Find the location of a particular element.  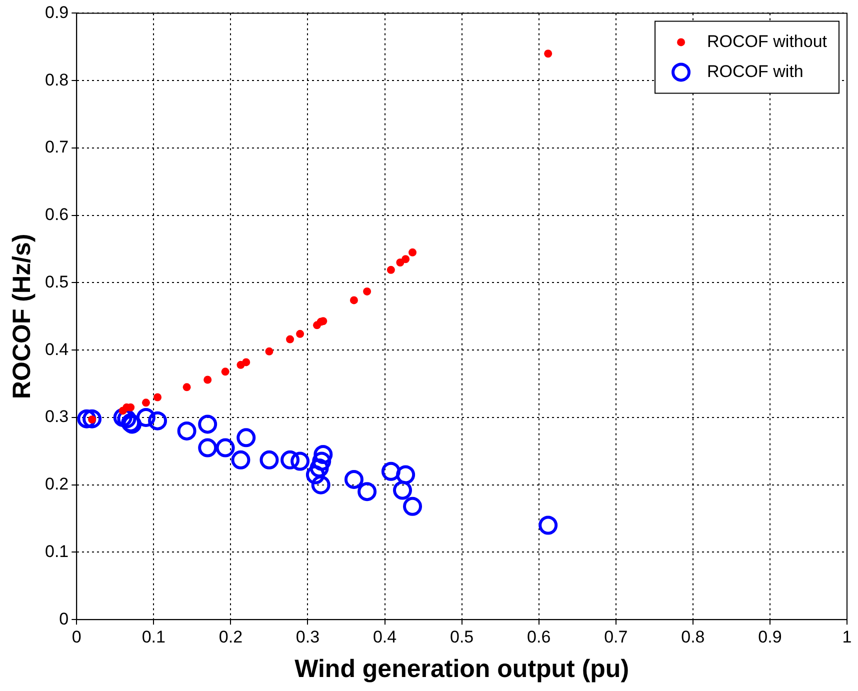

x-tick-label: 0.4 is located at coordinates (384, 636).